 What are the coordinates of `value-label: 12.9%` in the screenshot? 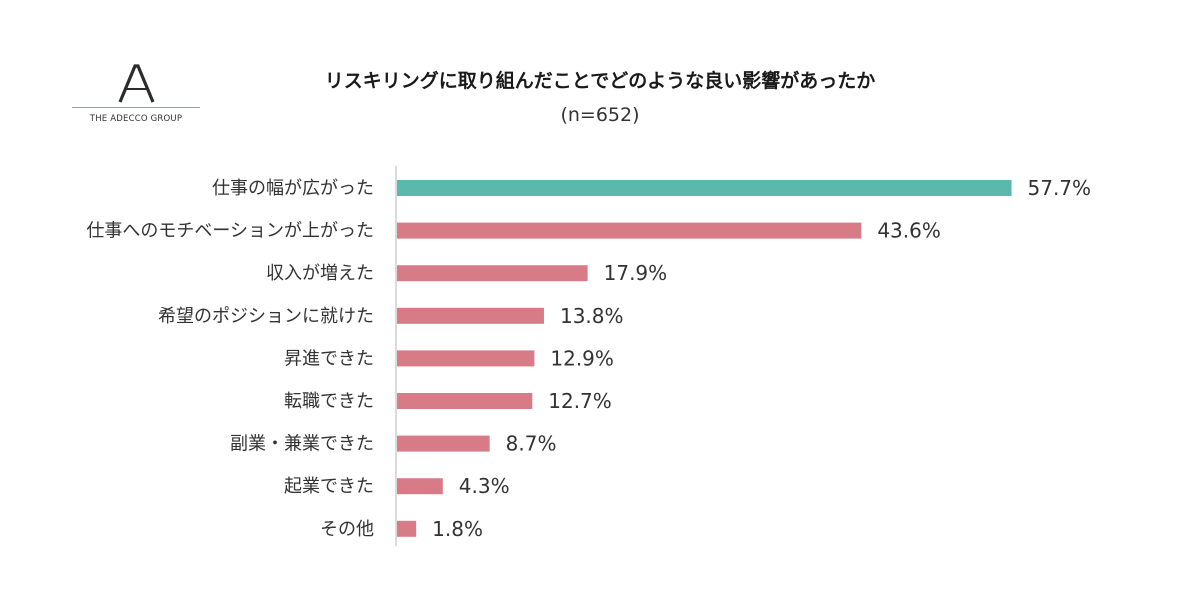 It's located at (582, 358).